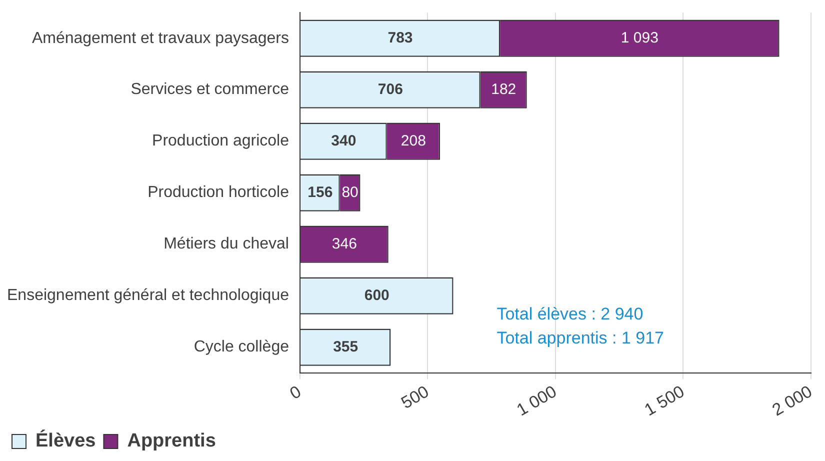 The width and height of the screenshot is (825, 461). I want to click on data-label: 80, so click(350, 192).